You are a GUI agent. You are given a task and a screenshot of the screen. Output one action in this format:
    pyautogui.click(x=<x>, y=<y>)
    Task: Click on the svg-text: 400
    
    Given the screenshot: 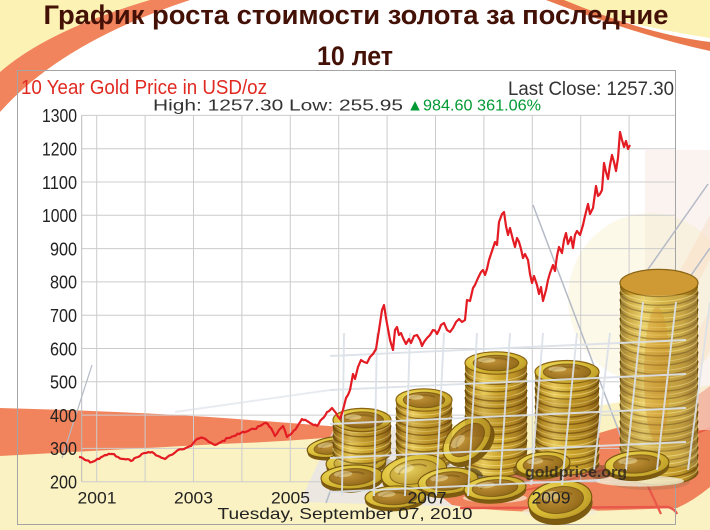 What is the action you would take?
    pyautogui.click(x=63, y=416)
    